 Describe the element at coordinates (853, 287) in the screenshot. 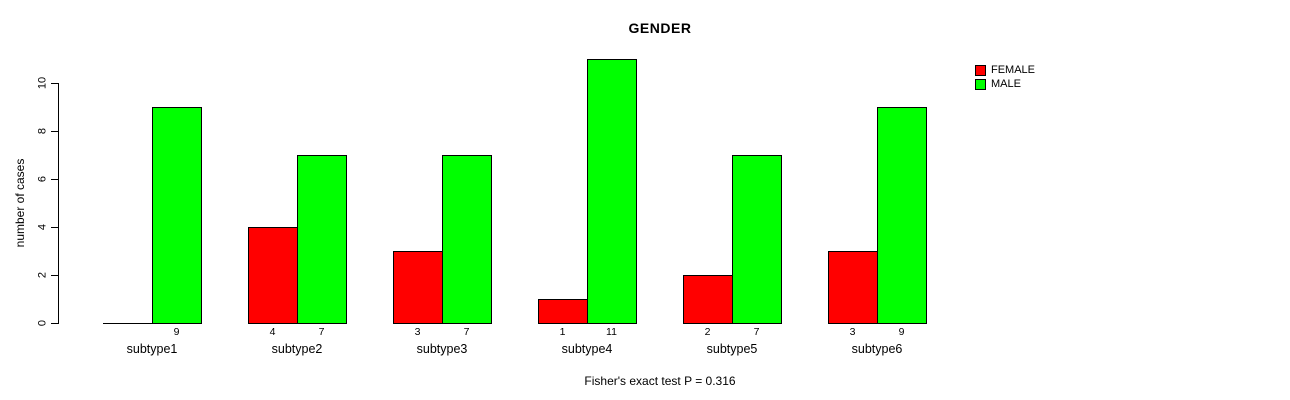

I see `bar-female-subtype6` at that location.